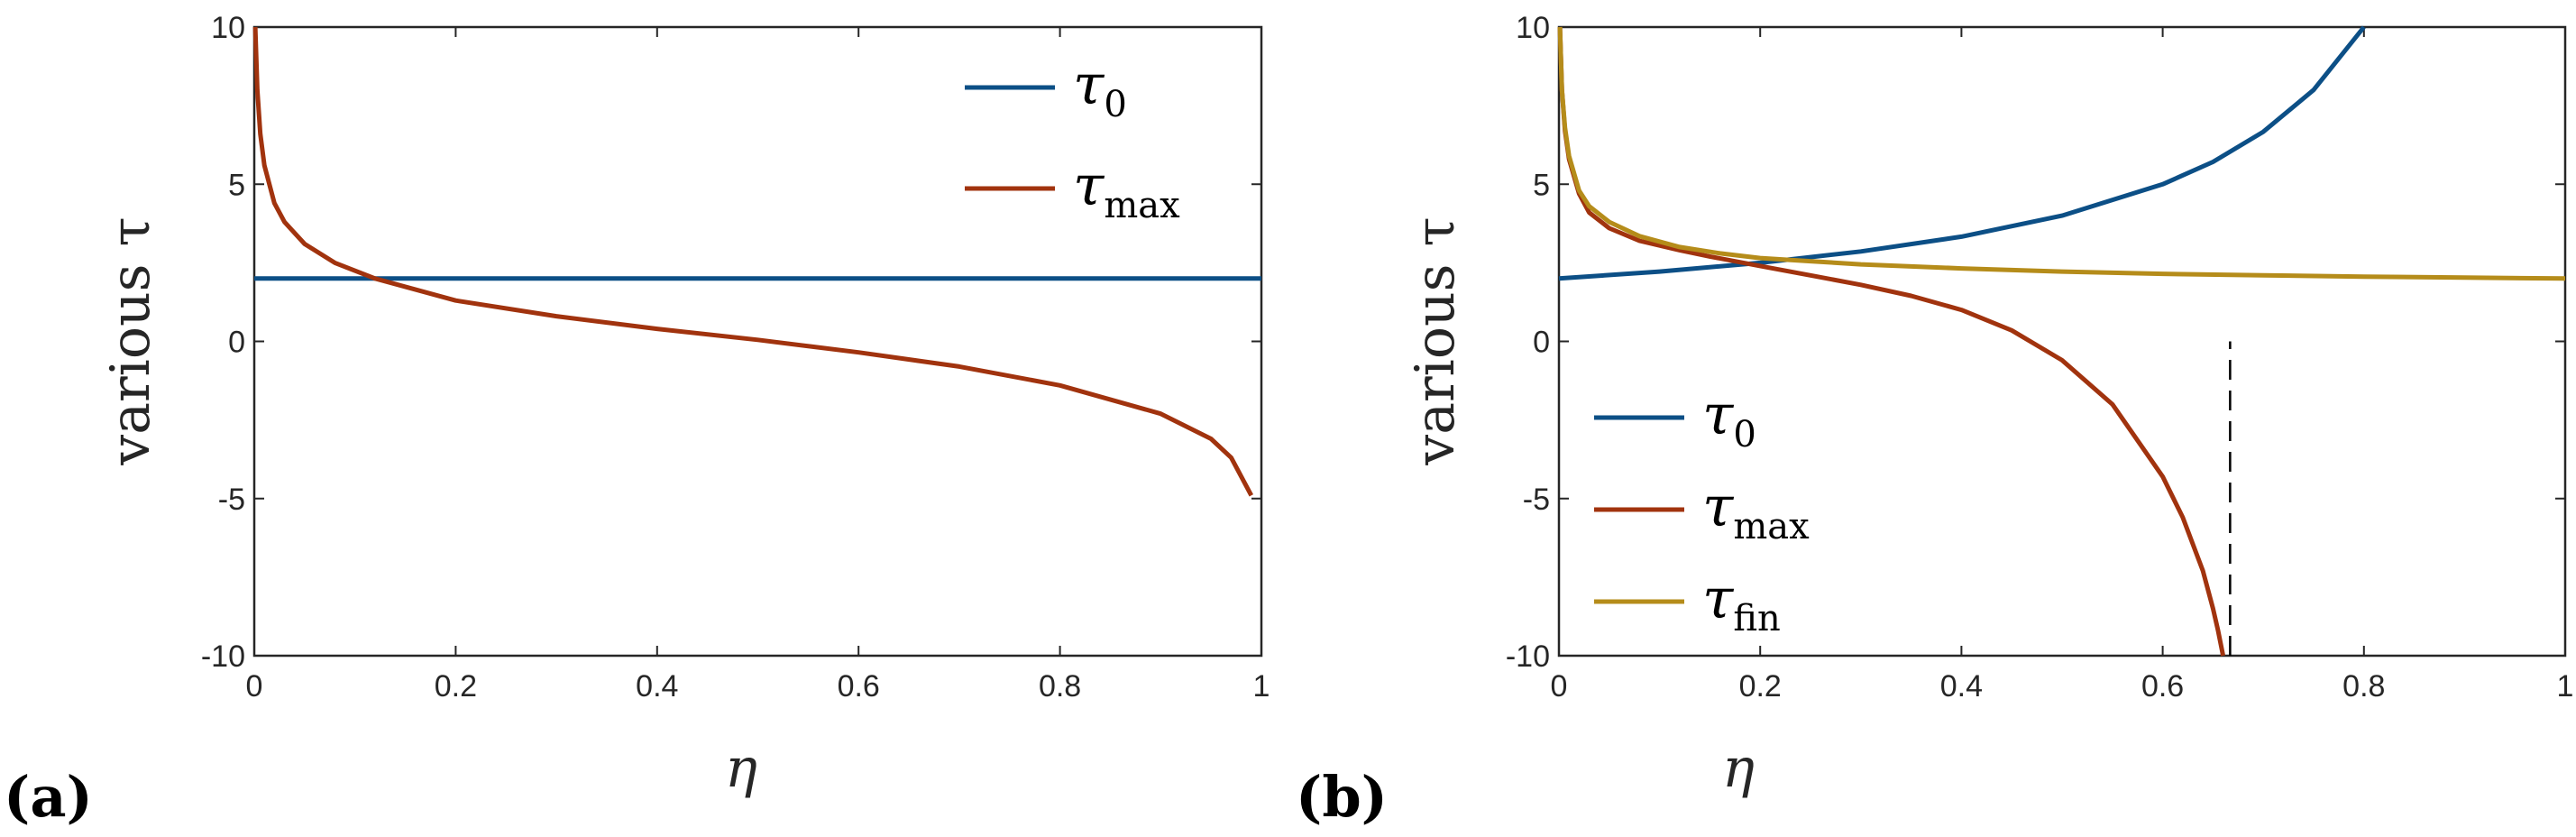 The width and height of the screenshot is (2576, 837). What do you see at coordinates (456, 686) in the screenshot?
I see `x-tick-label-a-1: 0.2` at bounding box center [456, 686].